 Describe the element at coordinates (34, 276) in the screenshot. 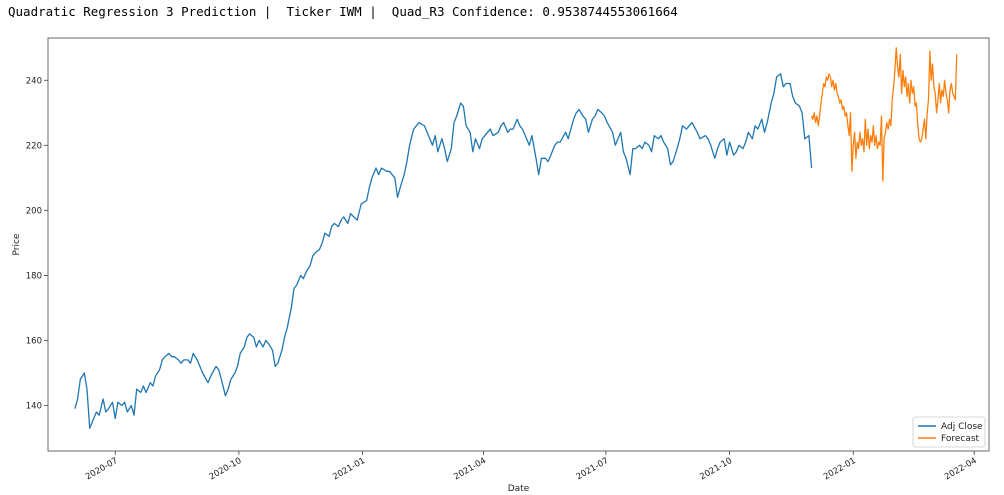

I see `y-tick-label: 180` at that location.